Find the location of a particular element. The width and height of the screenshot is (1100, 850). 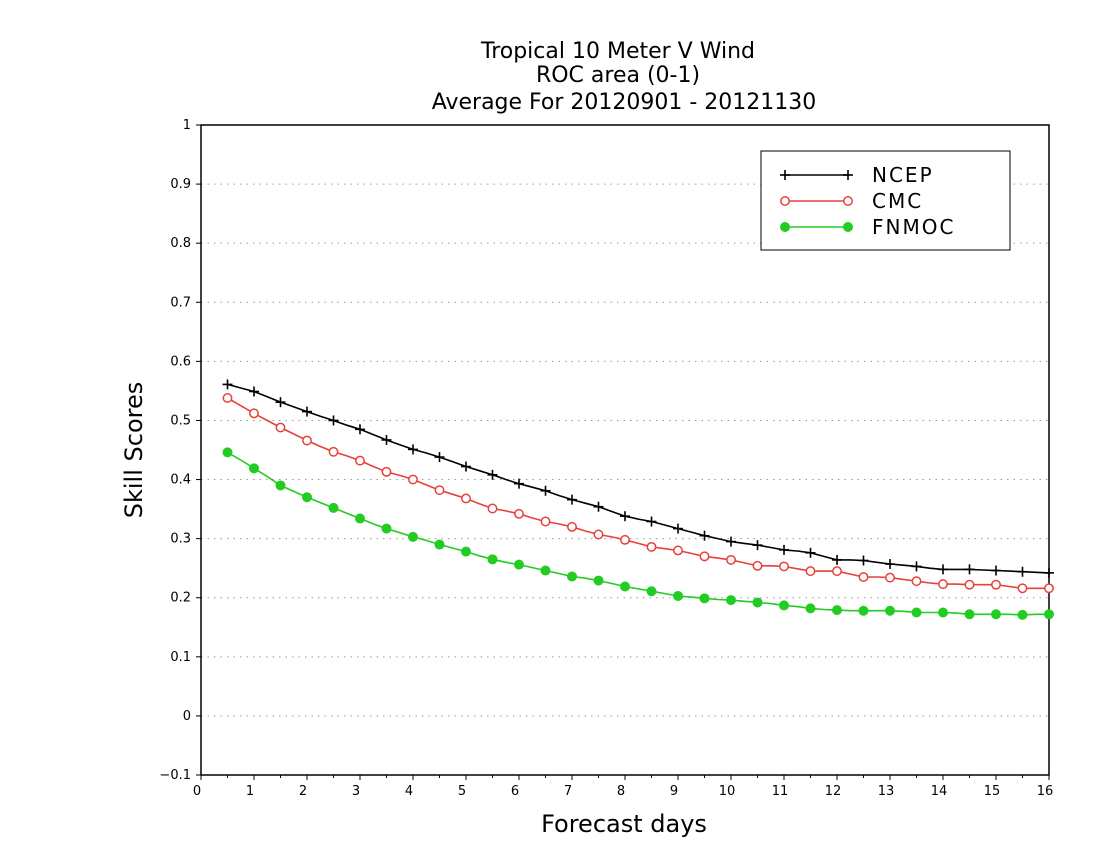

x-tick-label: 15 is located at coordinates (992, 791).